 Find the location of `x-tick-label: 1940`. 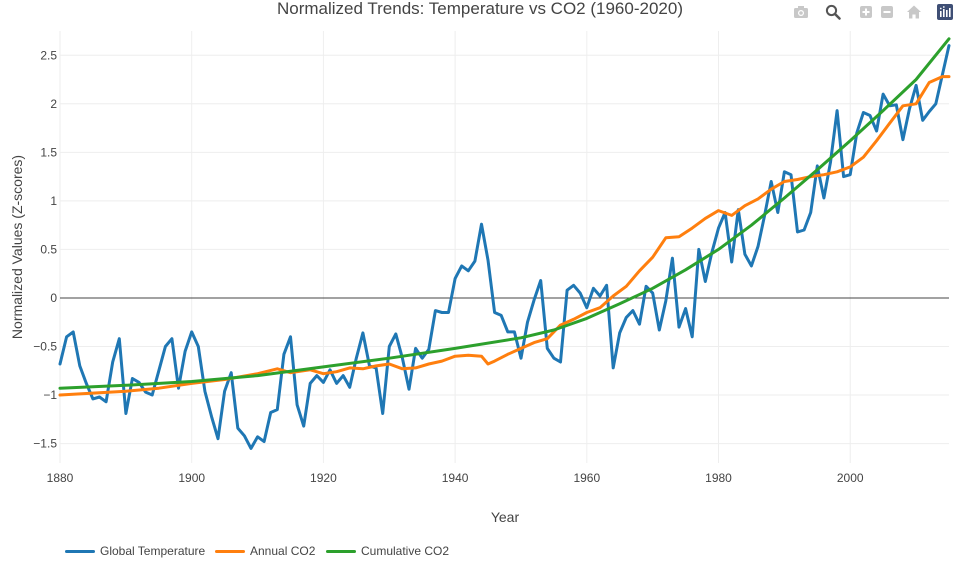

x-tick-label: 1940 is located at coordinates (455, 478).